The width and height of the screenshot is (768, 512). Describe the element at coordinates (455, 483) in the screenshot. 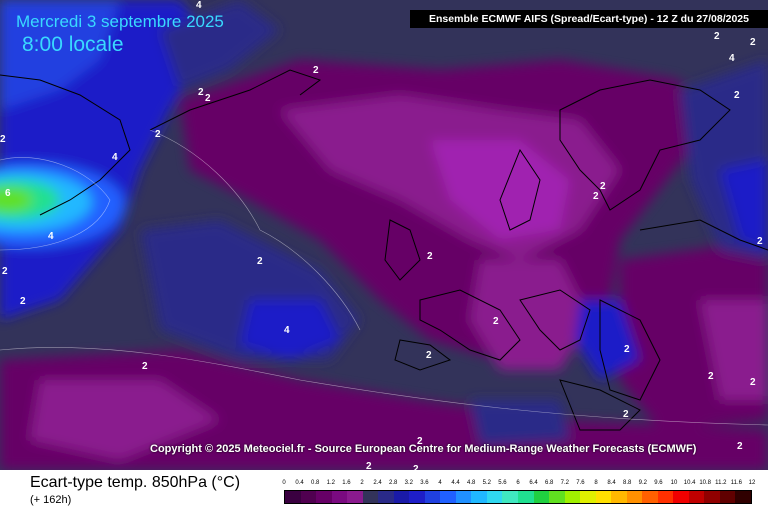

I see `legend-tick-label: 4.4` at that location.